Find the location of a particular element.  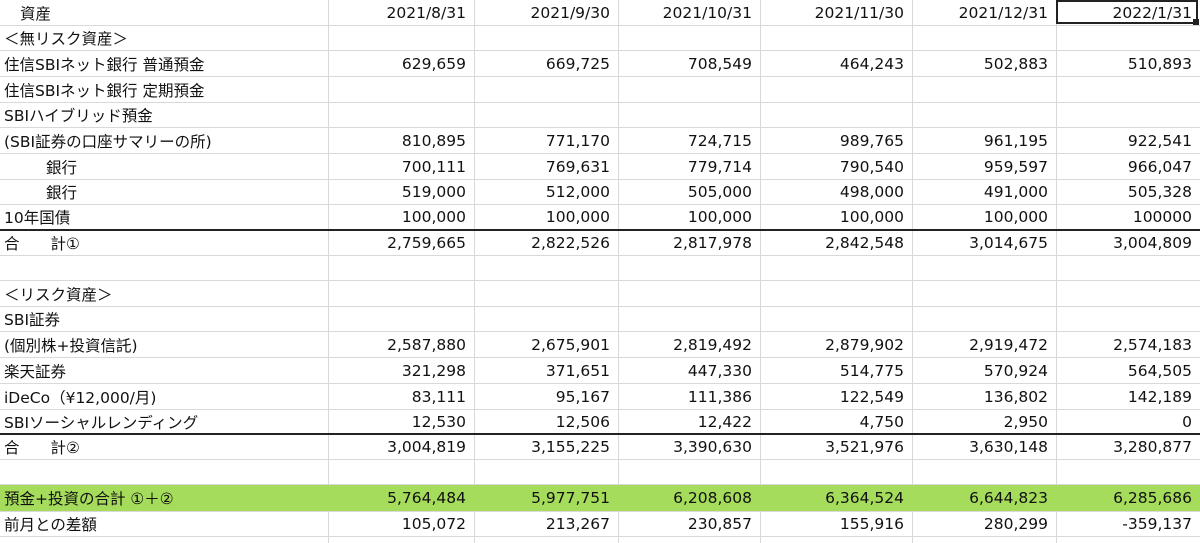

row-label-cell: (SBI証券の口座サマリーの所) is located at coordinates (108, 141).